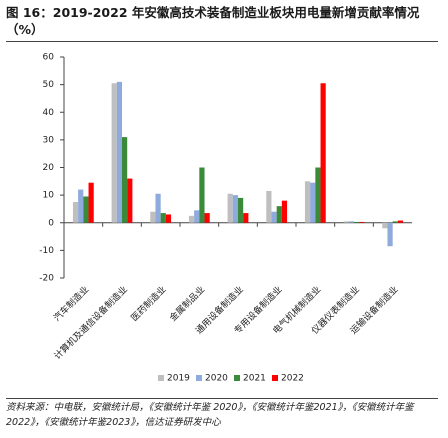 This screenshot has height=438, width=448. Describe the element at coordinates (49, 113) in the screenshot. I see `y-tick-label: 40` at that location.